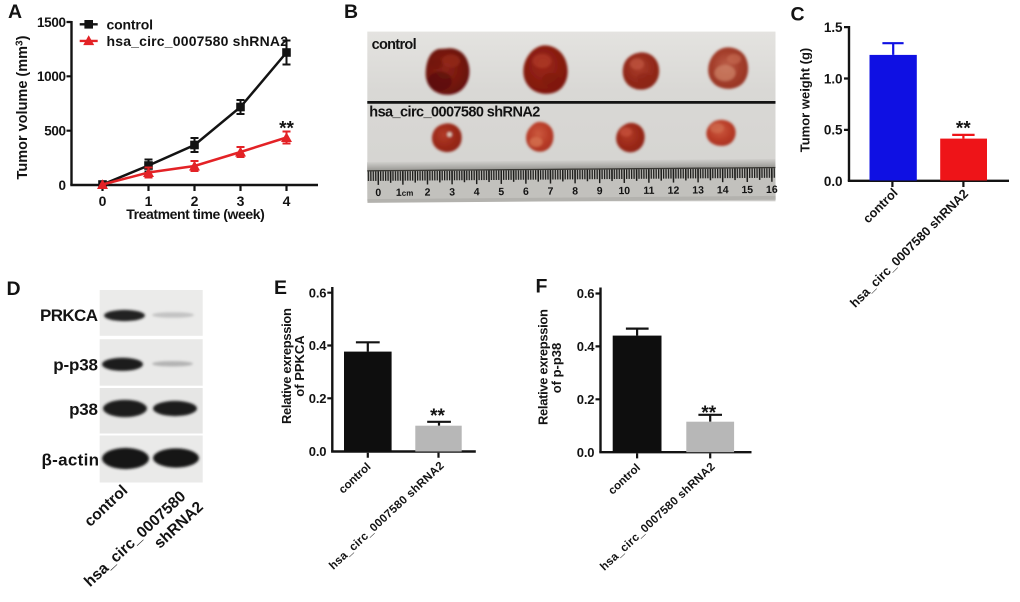 Image resolution: width=1020 pixels, height=602 pixels. What do you see at coordinates (280, 288) in the screenshot?
I see `svg-text: E` at bounding box center [280, 288].